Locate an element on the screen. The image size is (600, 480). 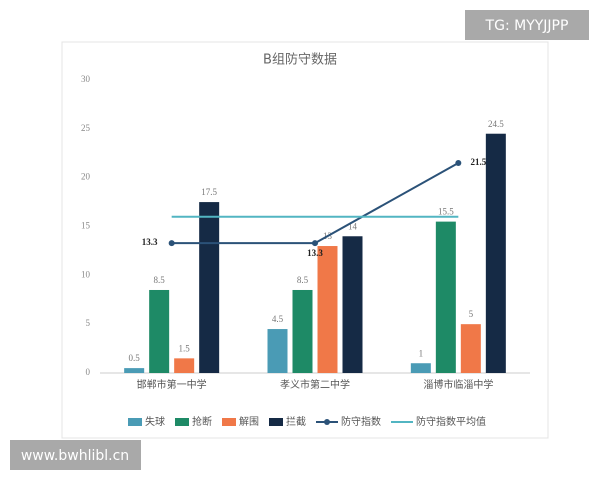
y-tick-label: 20 is located at coordinates (86, 177).